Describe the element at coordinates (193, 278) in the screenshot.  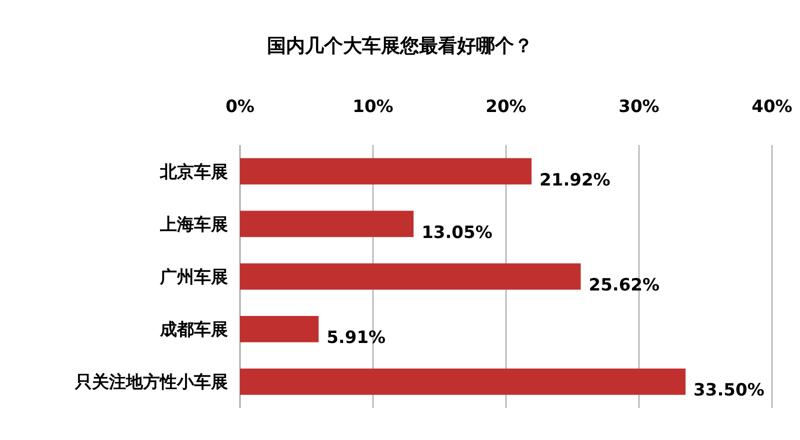
I see `y-tick-label: 广州车展` at that location.